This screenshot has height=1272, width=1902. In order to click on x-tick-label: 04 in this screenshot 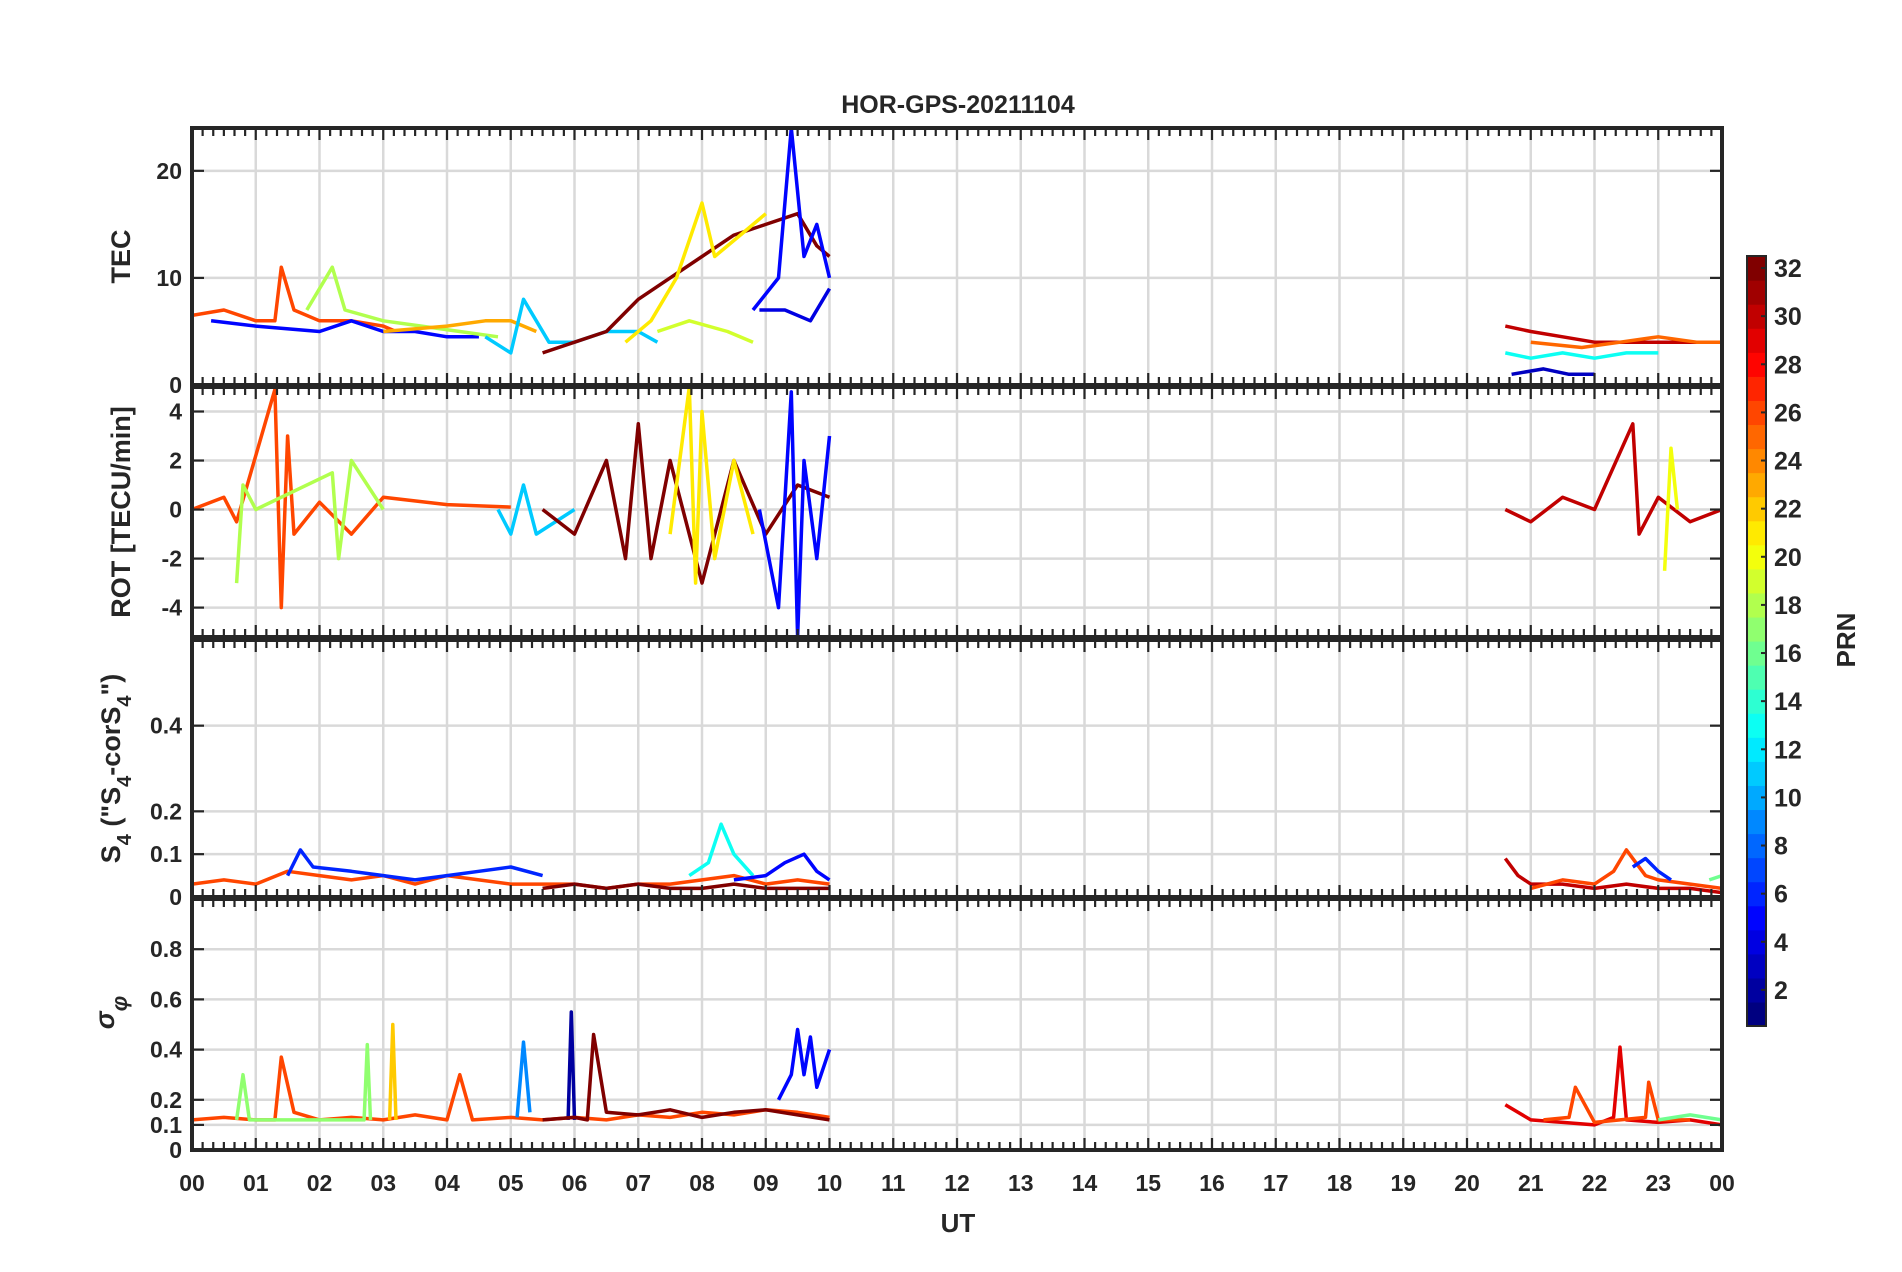, I will do `click(447, 1183)`.